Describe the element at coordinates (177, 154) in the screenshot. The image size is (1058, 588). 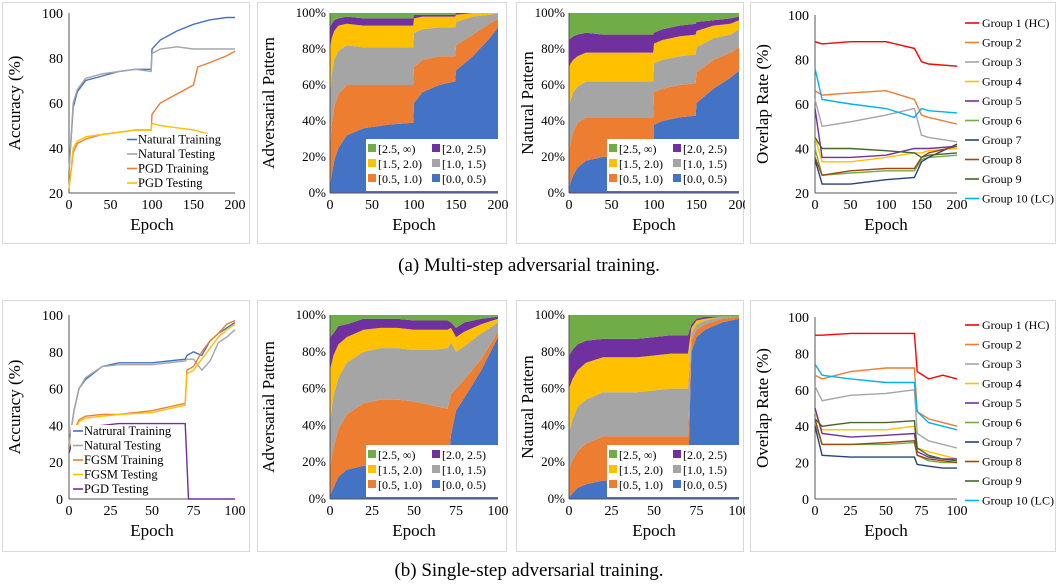
I see `legend-label: Natural Testing` at that location.